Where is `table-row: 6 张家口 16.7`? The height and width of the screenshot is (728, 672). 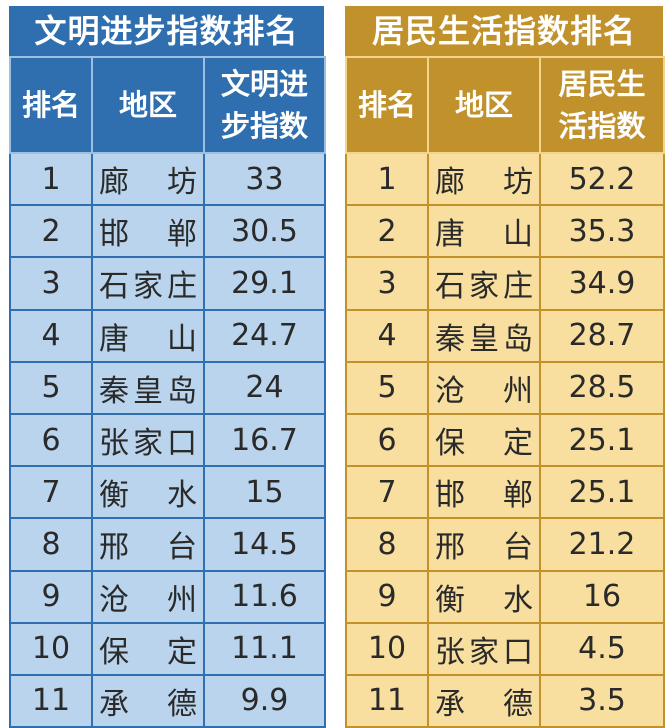 table-row: 6 张家口 16.7 is located at coordinates (167, 440).